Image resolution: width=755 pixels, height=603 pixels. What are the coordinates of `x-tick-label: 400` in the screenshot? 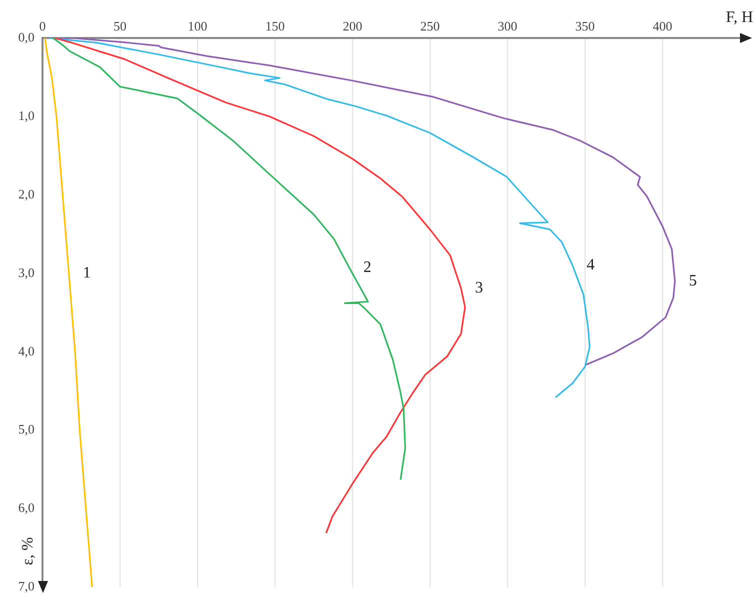 It's located at (662, 26).